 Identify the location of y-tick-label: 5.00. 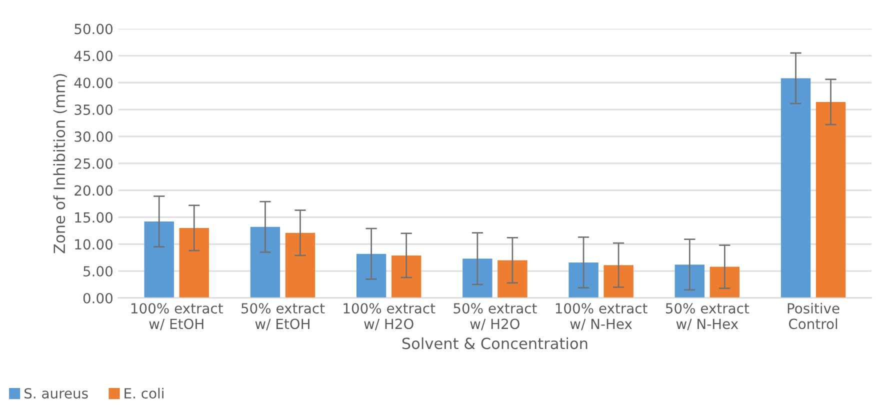
(98, 271).